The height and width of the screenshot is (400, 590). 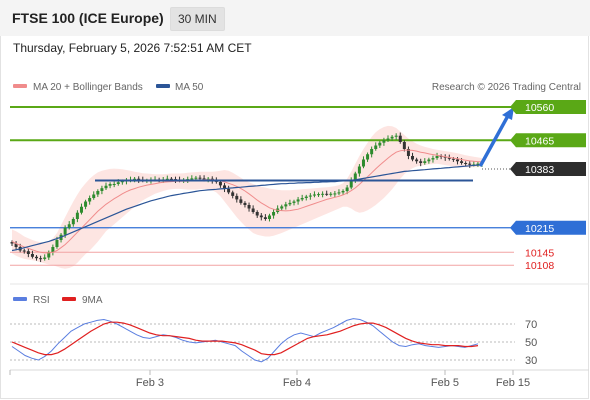 I want to click on rsi-legend-label: RSI, so click(x=41, y=300).